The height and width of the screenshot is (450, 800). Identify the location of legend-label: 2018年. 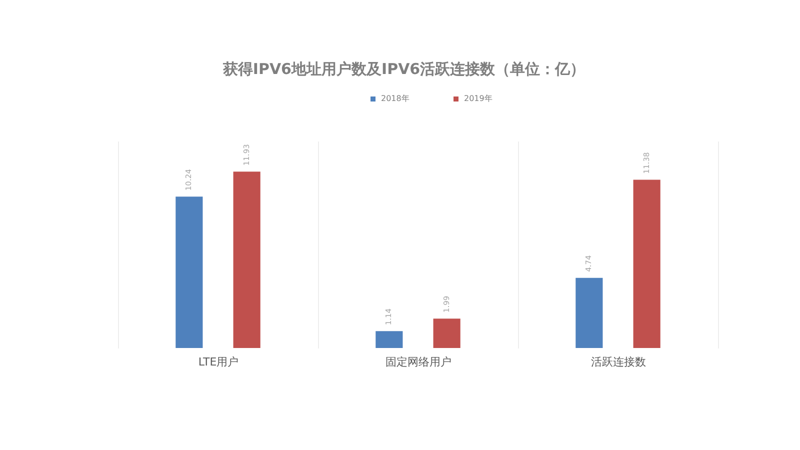
(395, 98).